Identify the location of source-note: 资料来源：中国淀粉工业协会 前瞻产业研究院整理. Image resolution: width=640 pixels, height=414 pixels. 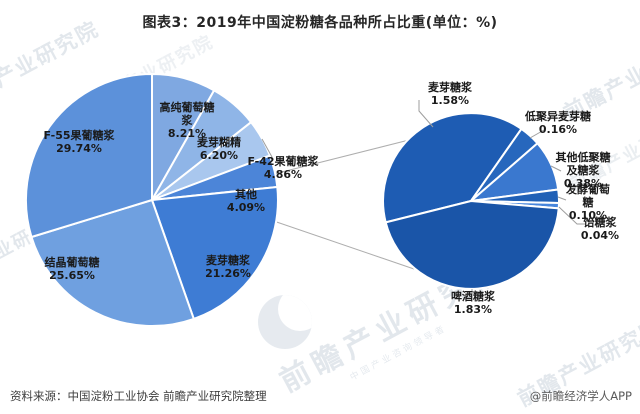
(138, 396).